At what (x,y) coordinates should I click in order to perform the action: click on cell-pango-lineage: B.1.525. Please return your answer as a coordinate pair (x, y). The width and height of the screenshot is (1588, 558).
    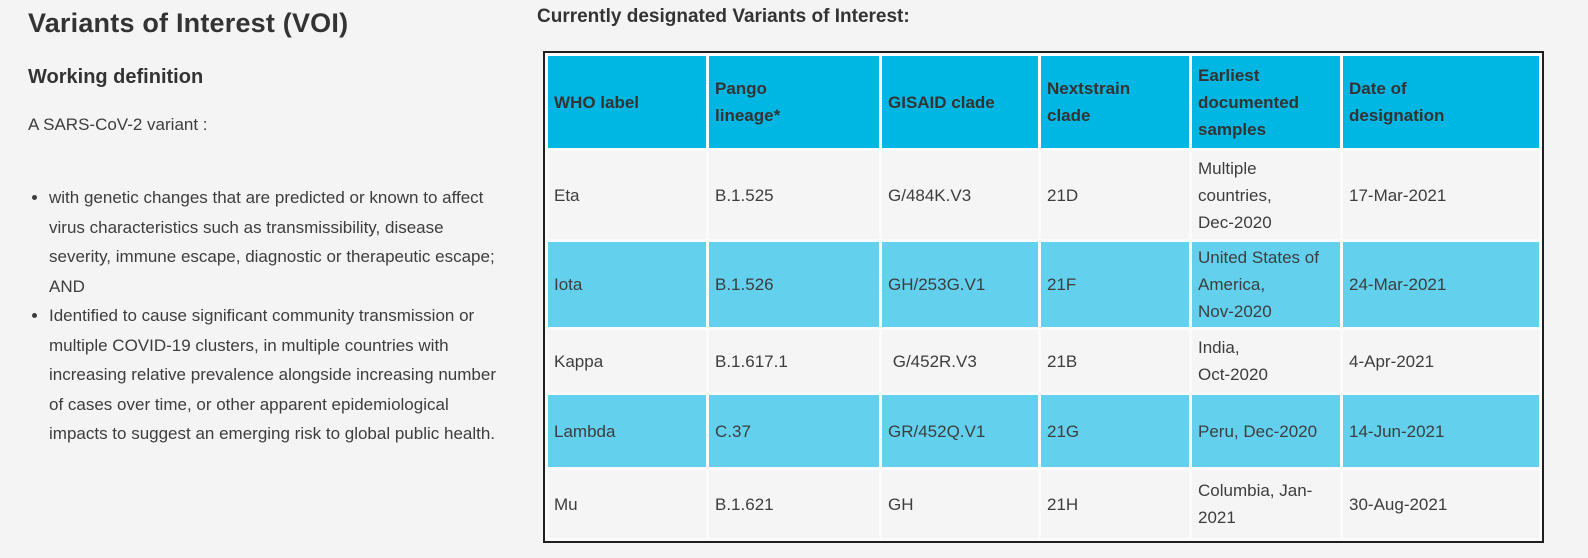
    Looking at the image, I should click on (794, 195).